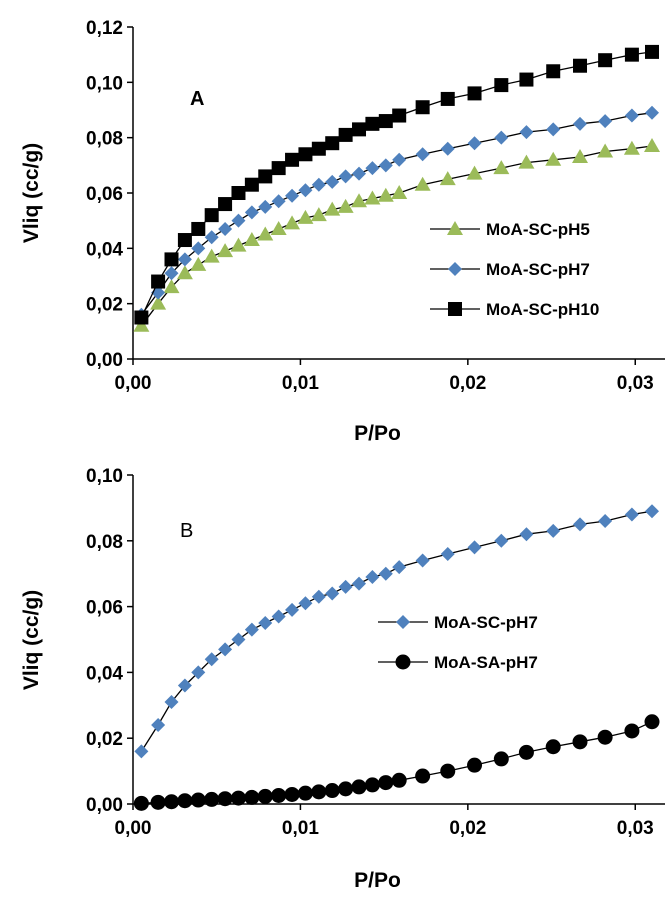  I want to click on y-tick-label: 0,08, so click(104, 139).